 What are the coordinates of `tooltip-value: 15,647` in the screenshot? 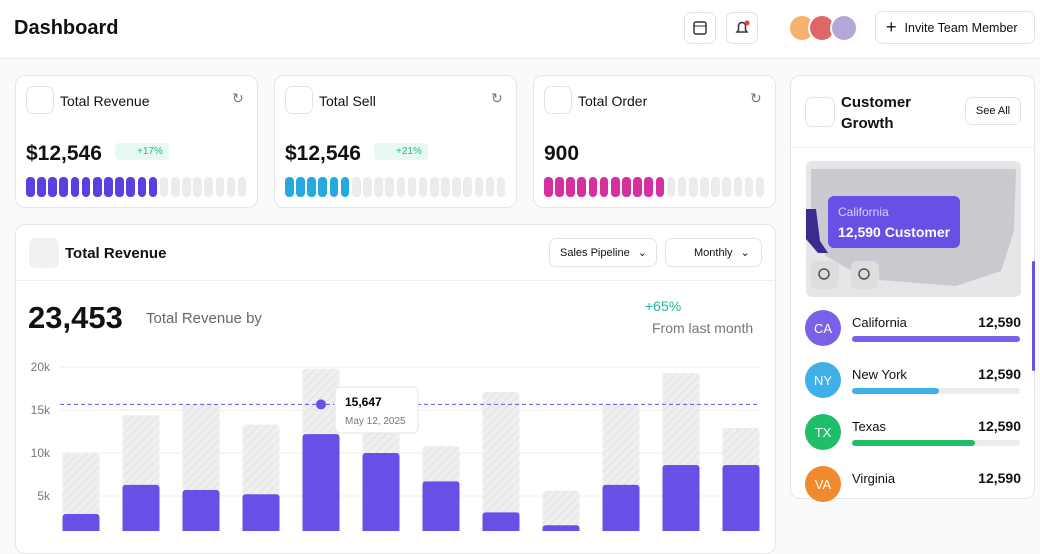 It's located at (363, 402).